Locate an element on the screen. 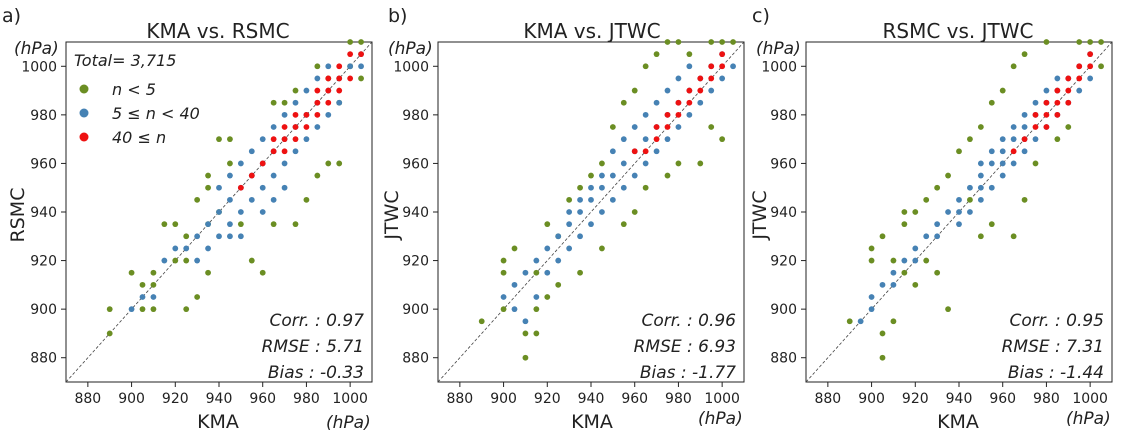 This screenshot has width=1123, height=433. panel-title: KMA vs. JTWC is located at coordinates (591, 31).